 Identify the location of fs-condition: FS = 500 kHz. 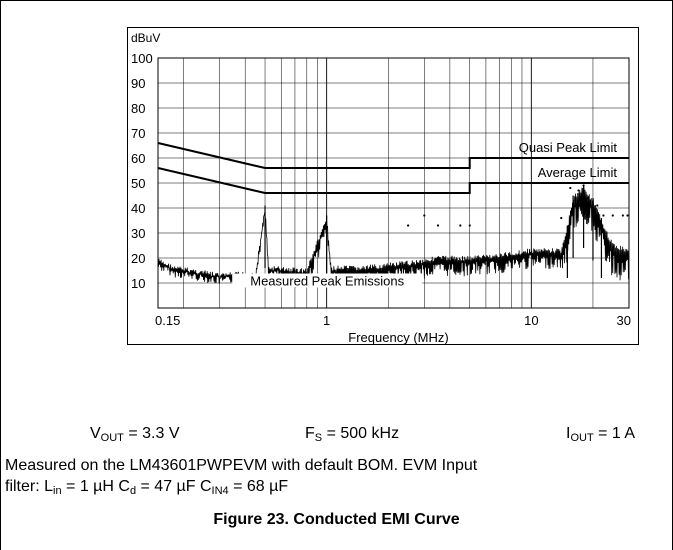
(352, 434).